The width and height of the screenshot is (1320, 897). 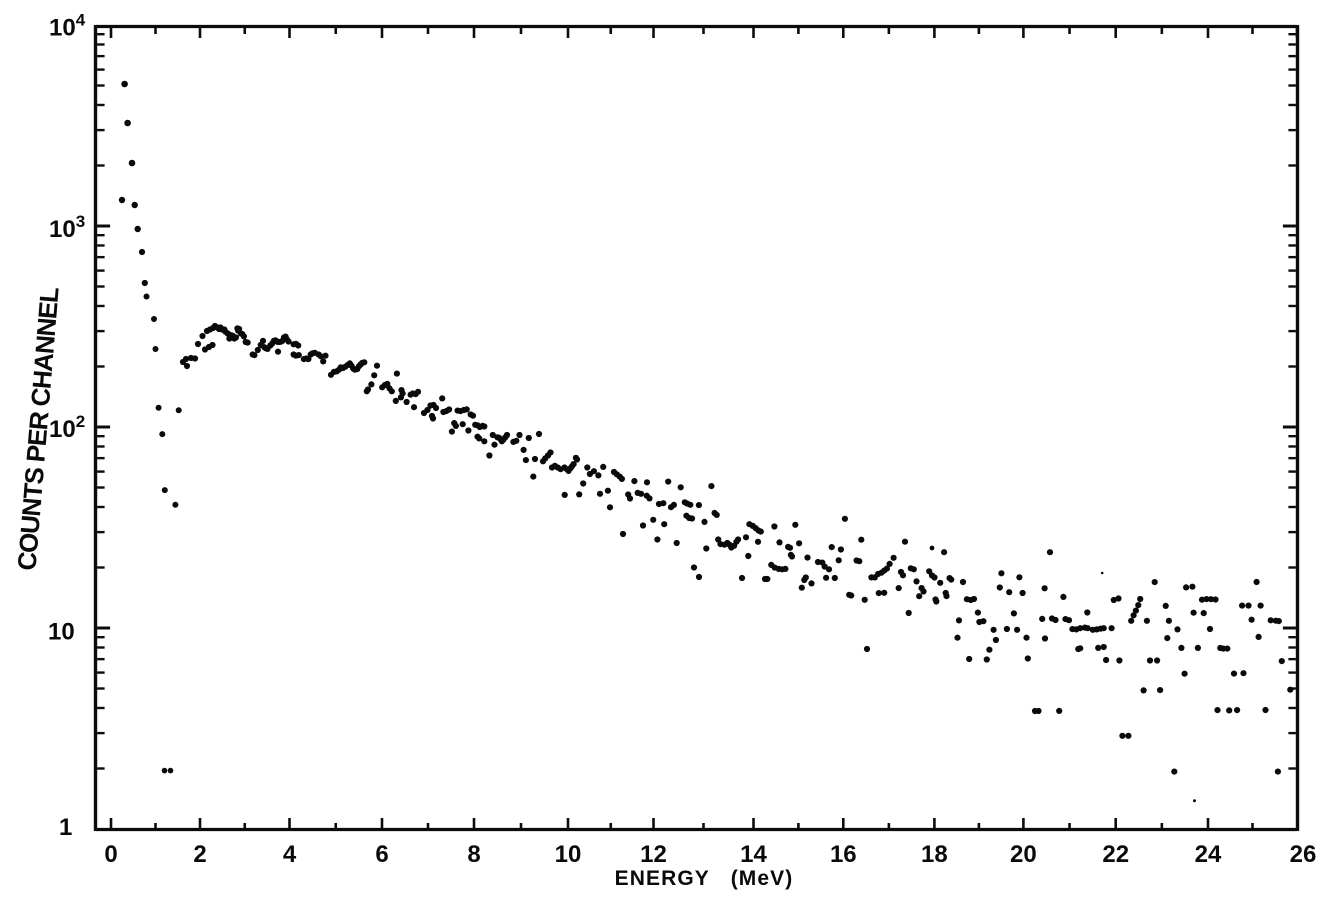 I want to click on svg-text: ENERGY (MeV), so click(x=704, y=878).